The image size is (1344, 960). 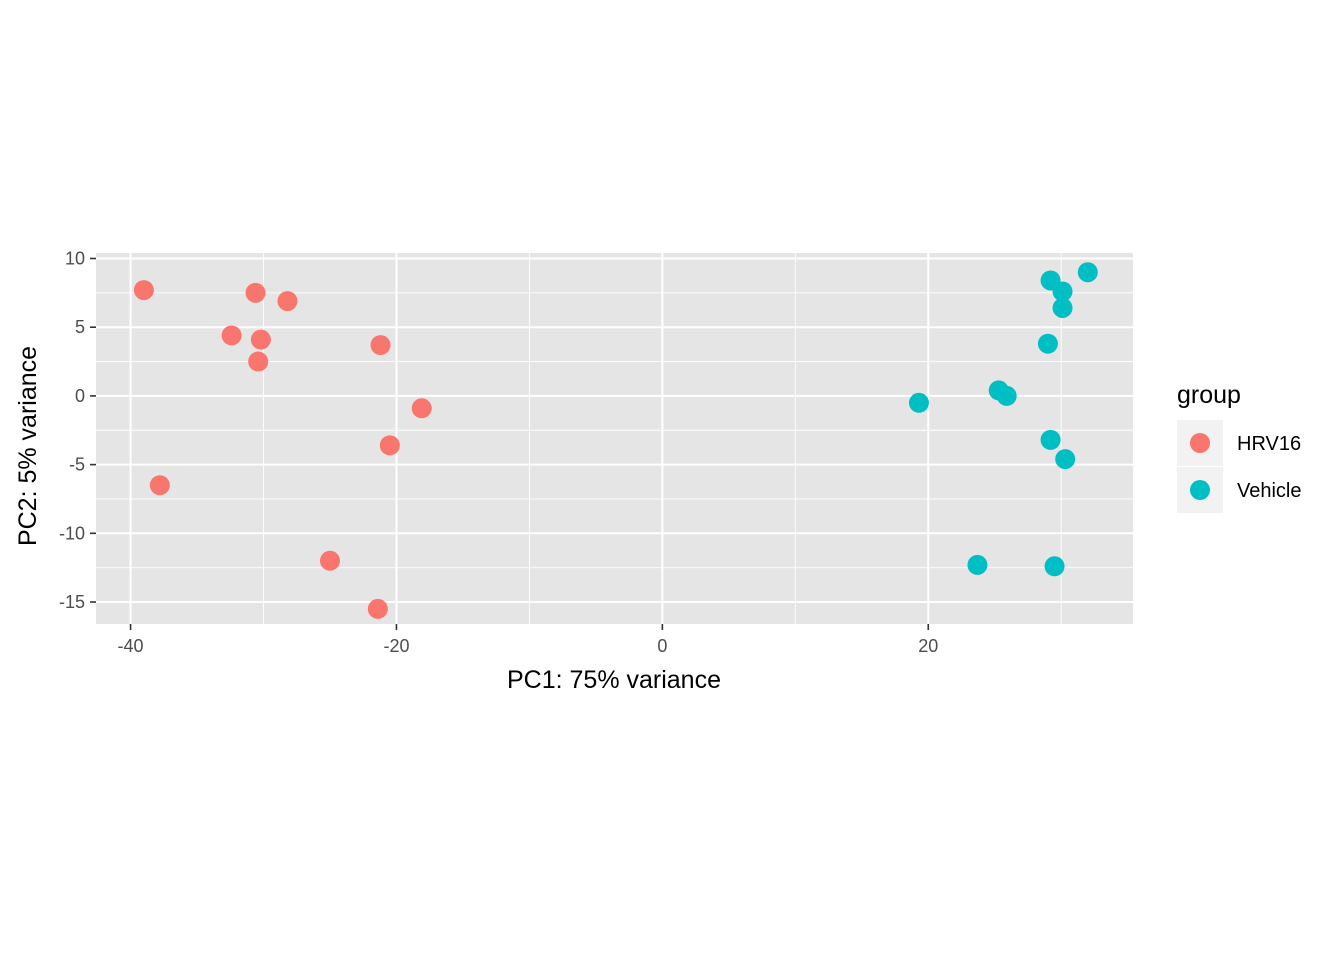 I want to click on x-tick-label: -20, so click(x=396, y=646).